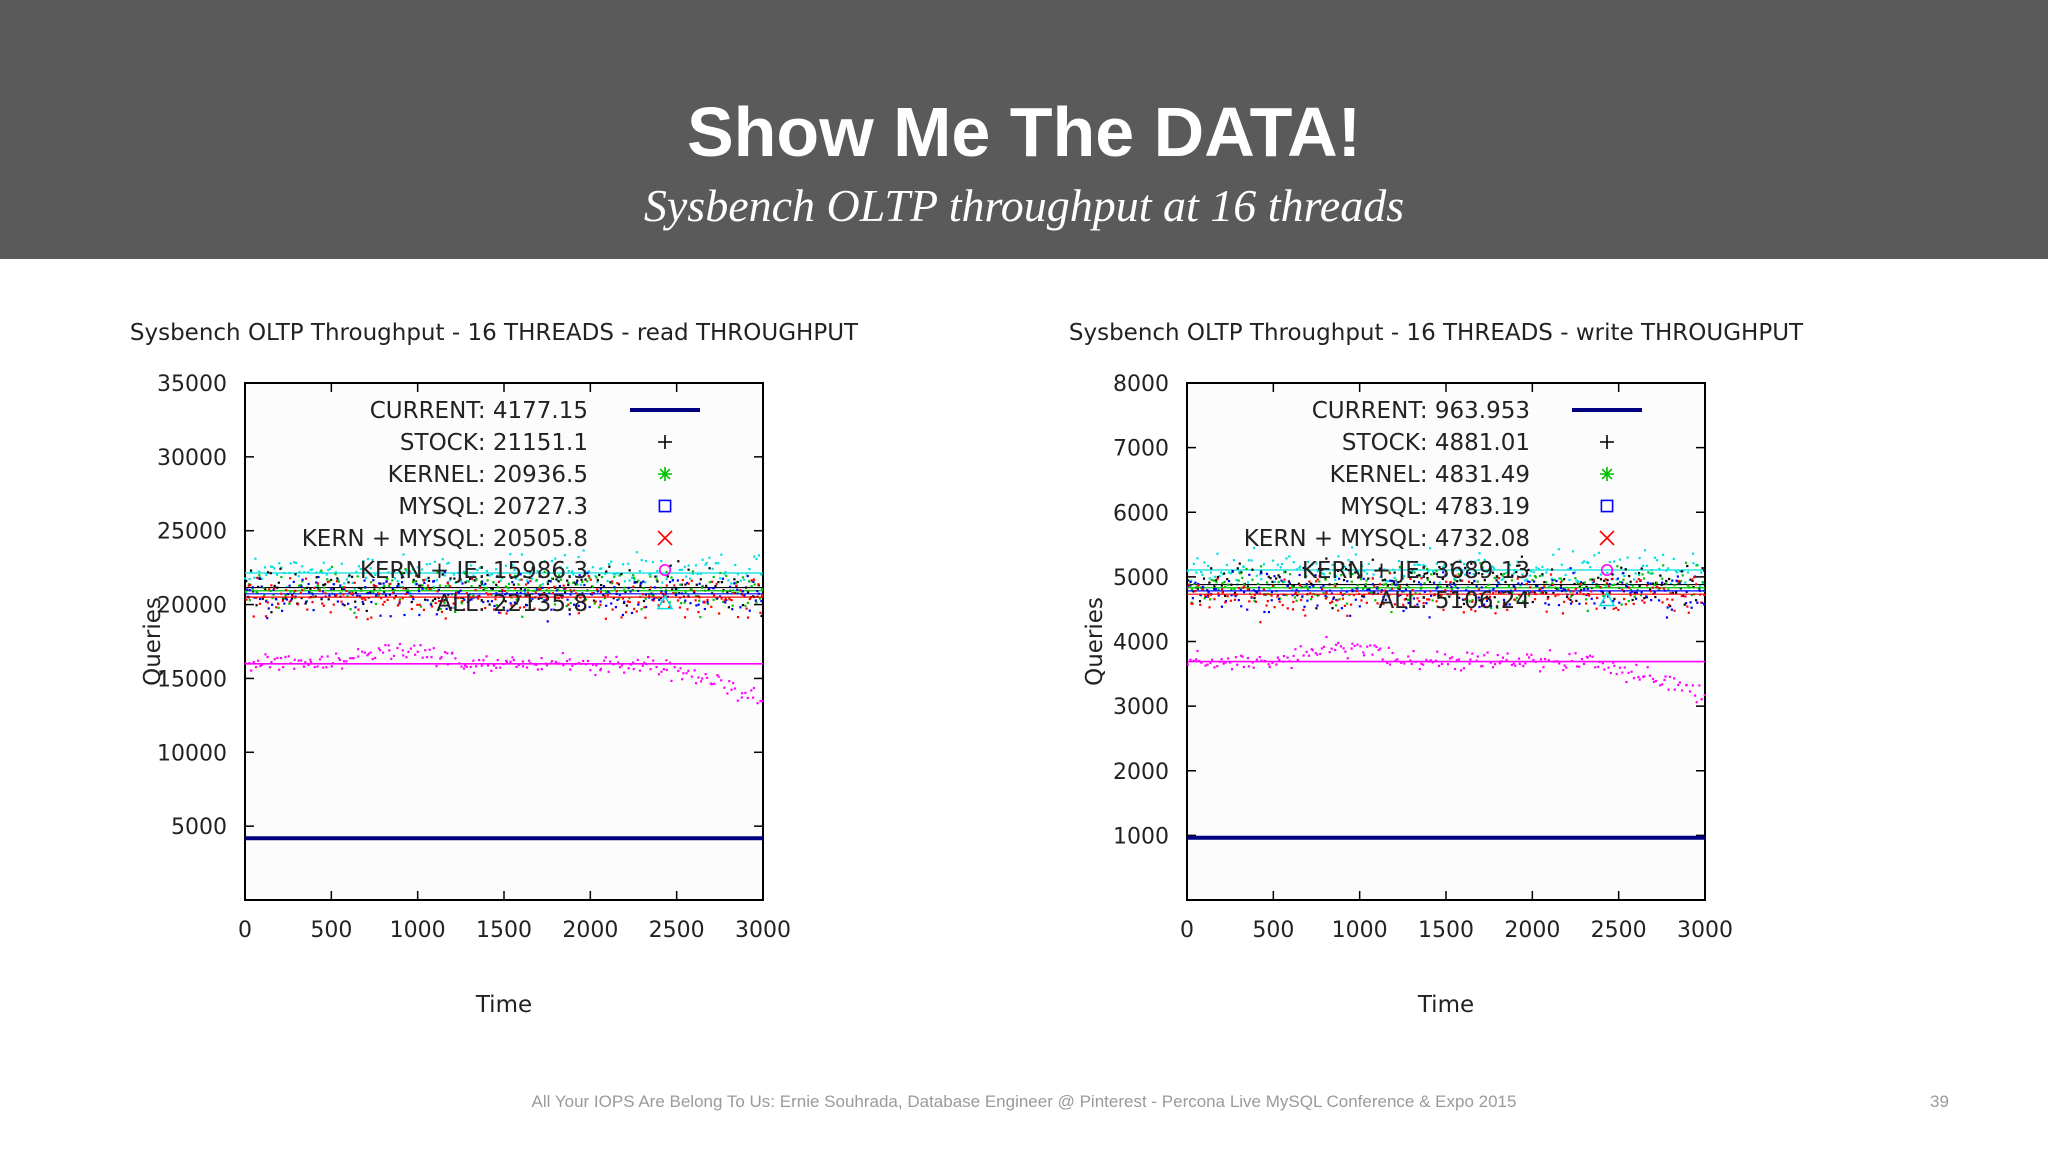 The height and width of the screenshot is (1152, 2048). I want to click on y-tick-label: 15000, so click(192, 679).